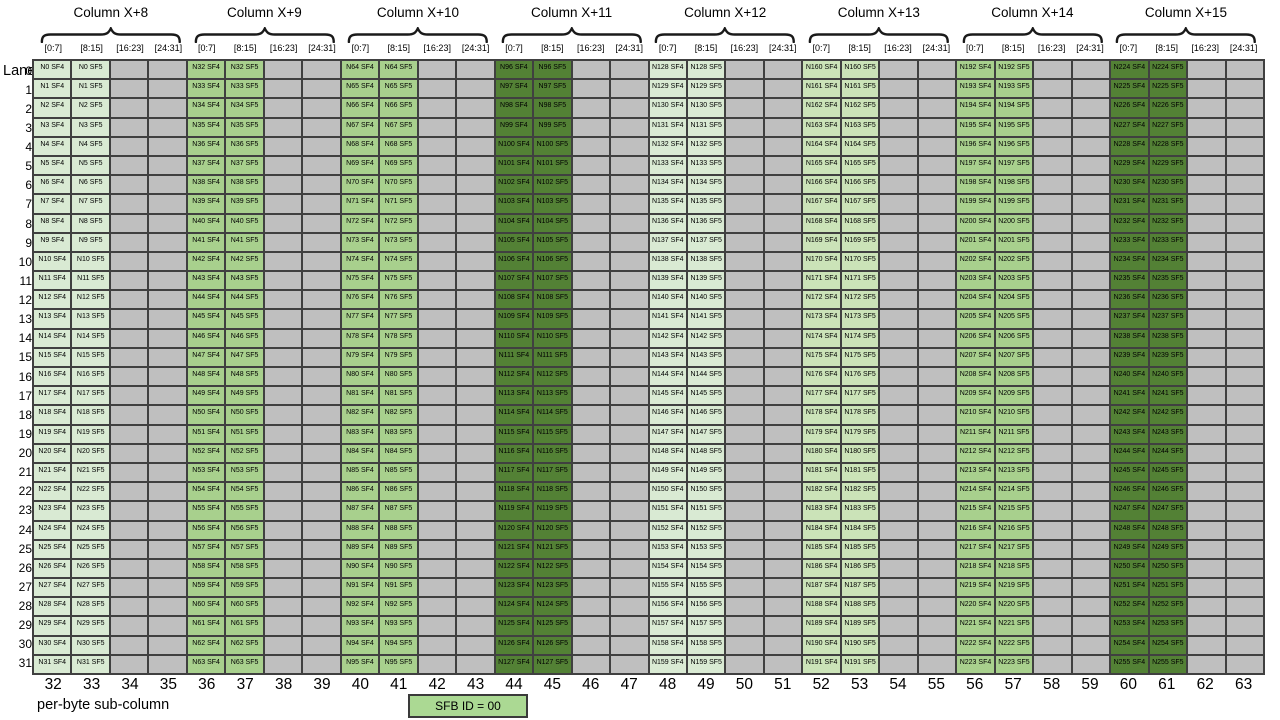  What do you see at coordinates (821, 453) in the screenshot?
I see `grid-cell: N180 SF4` at bounding box center [821, 453].